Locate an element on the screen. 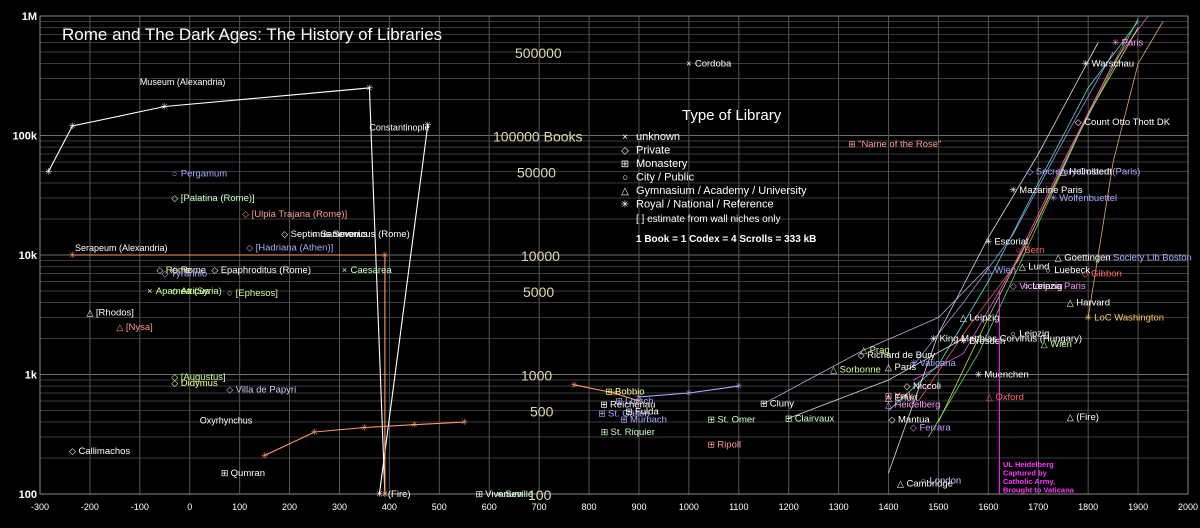  legend-symbol: ◇ is located at coordinates (625, 151).